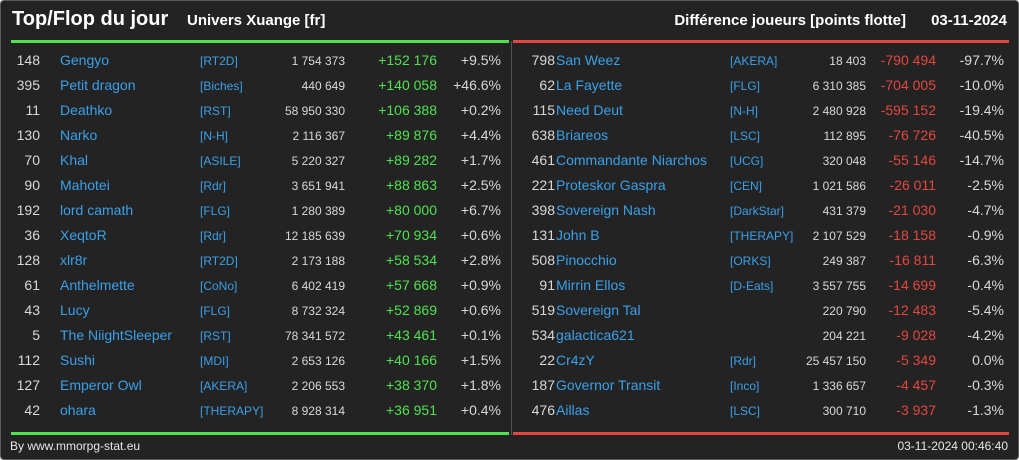  What do you see at coordinates (750, 261) in the screenshot?
I see `alliance-tag-link: [ORKS]` at bounding box center [750, 261].